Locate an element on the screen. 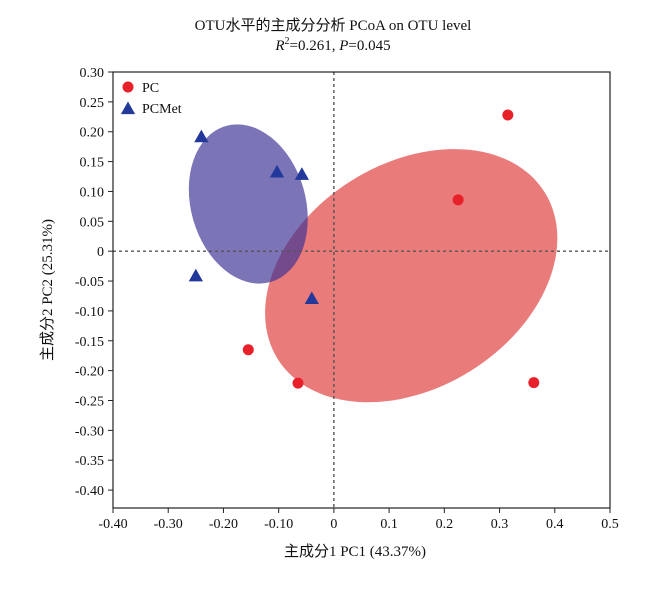 This screenshot has width=667, height=590. subtitle-r-value: =0.261, is located at coordinates (315, 46).